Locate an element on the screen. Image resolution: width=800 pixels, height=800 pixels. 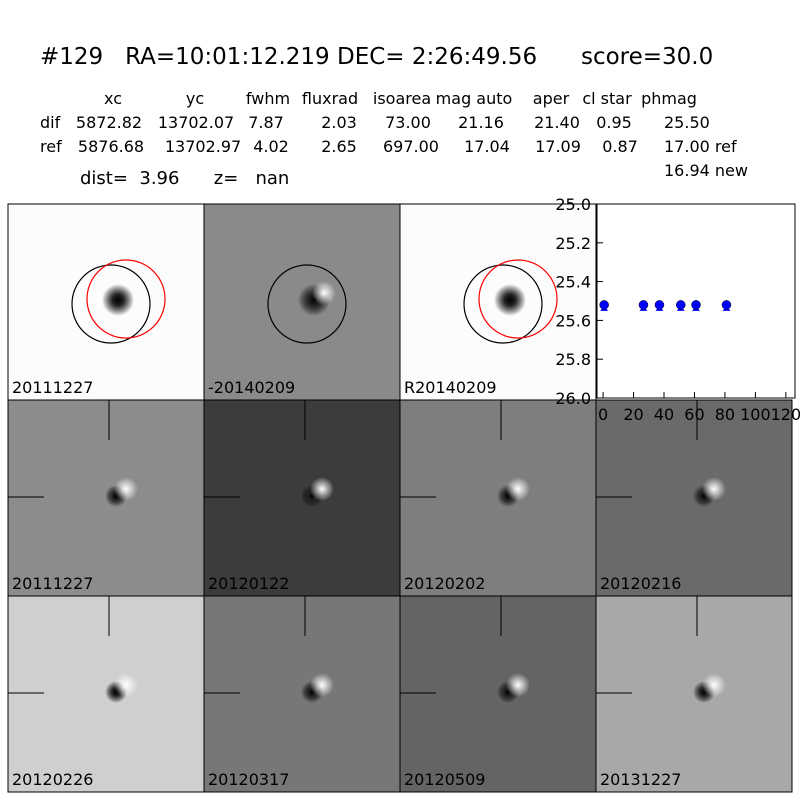
table-cell: 17.00 ref is located at coordinates (700, 146).